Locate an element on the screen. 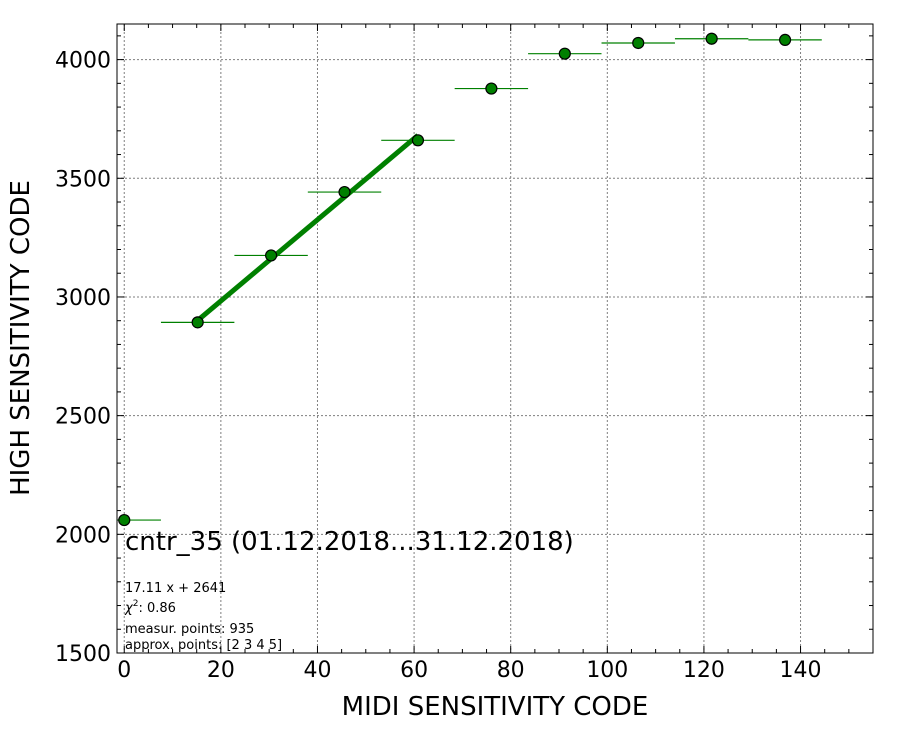 The image size is (900, 750). y-tick-label: 3500 is located at coordinates (83, 179).